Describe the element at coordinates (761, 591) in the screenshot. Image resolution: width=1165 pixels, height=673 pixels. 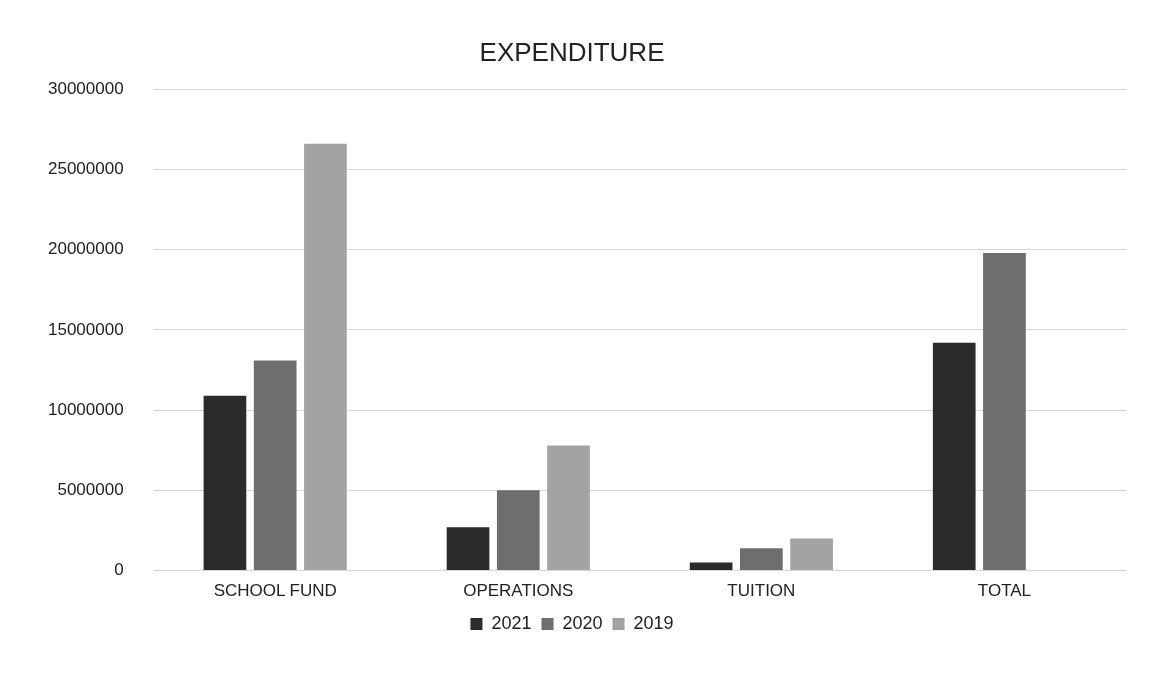
I see `x-tick-label: TUITION` at that location.